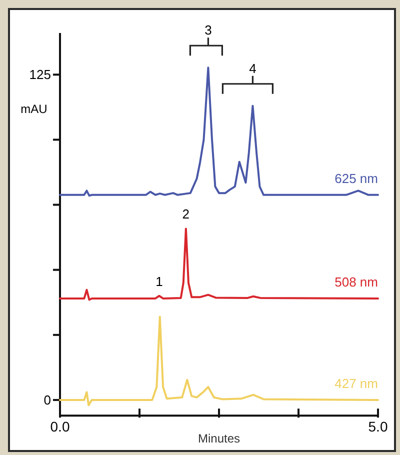 The width and height of the screenshot is (400, 455). I want to click on annotation: 1, so click(159, 281).